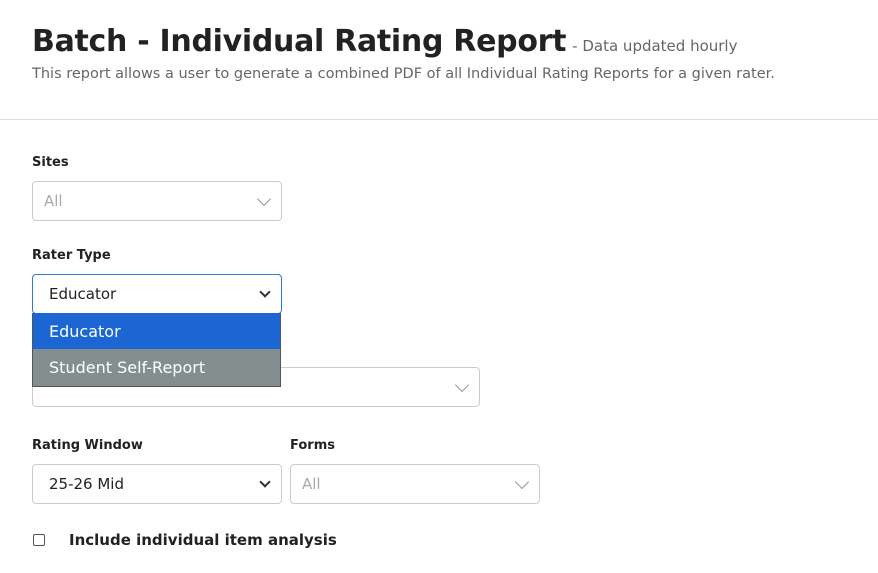 Image resolution: width=878 pixels, height=573 pixels. Describe the element at coordinates (299, 41) in the screenshot. I see `title-text: Batch - Individual Rating Report` at that location.